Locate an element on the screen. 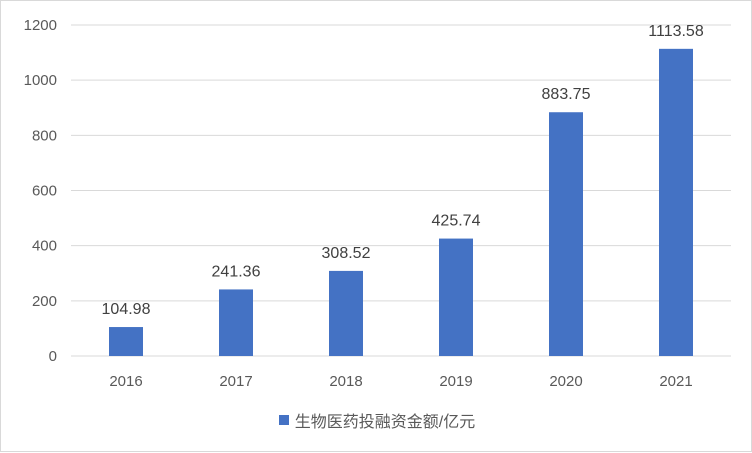 This screenshot has height=453, width=752. legend-label: 生物医药投融资金额/亿元 is located at coordinates (385, 422).